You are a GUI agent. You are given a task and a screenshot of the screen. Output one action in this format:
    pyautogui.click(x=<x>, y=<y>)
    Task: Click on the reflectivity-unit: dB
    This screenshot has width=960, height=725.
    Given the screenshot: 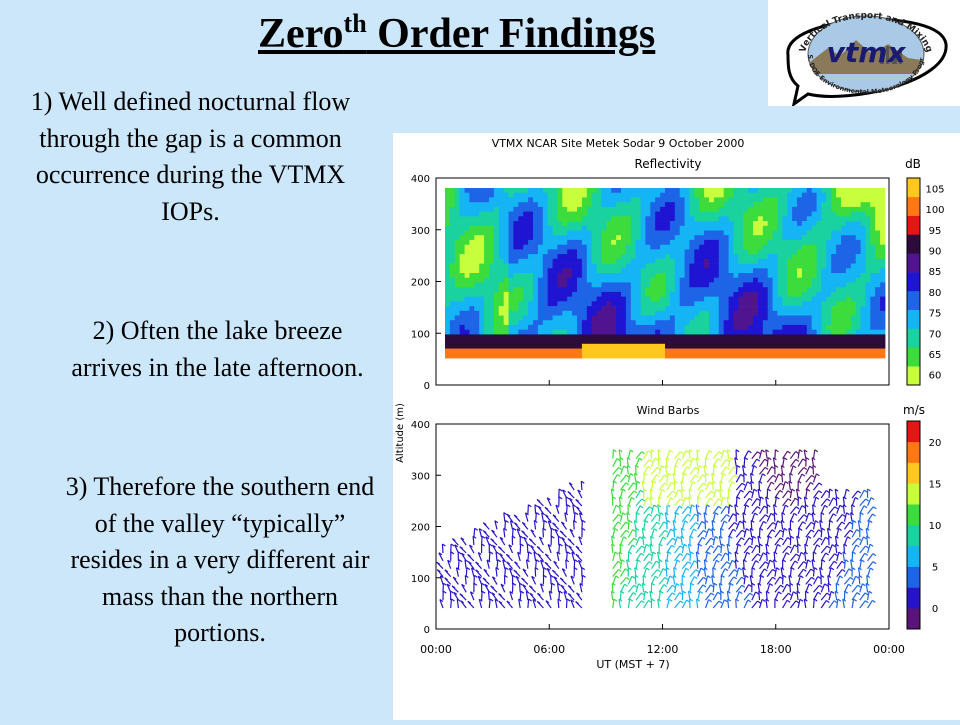 What is the action you would take?
    pyautogui.click(x=913, y=164)
    